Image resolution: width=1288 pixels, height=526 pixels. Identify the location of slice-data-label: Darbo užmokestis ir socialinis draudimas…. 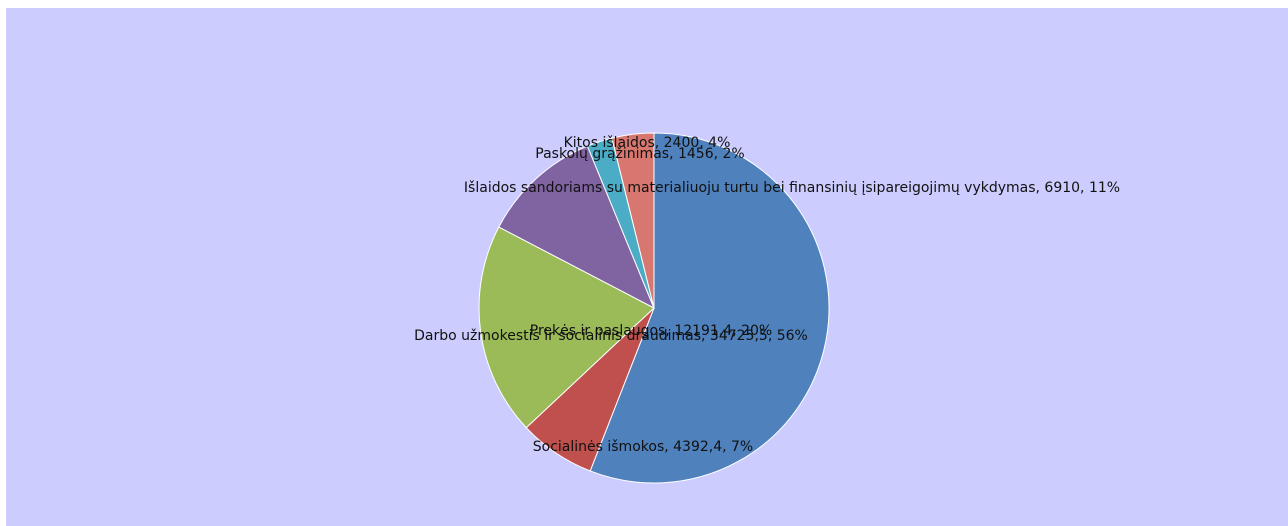
(611, 336).